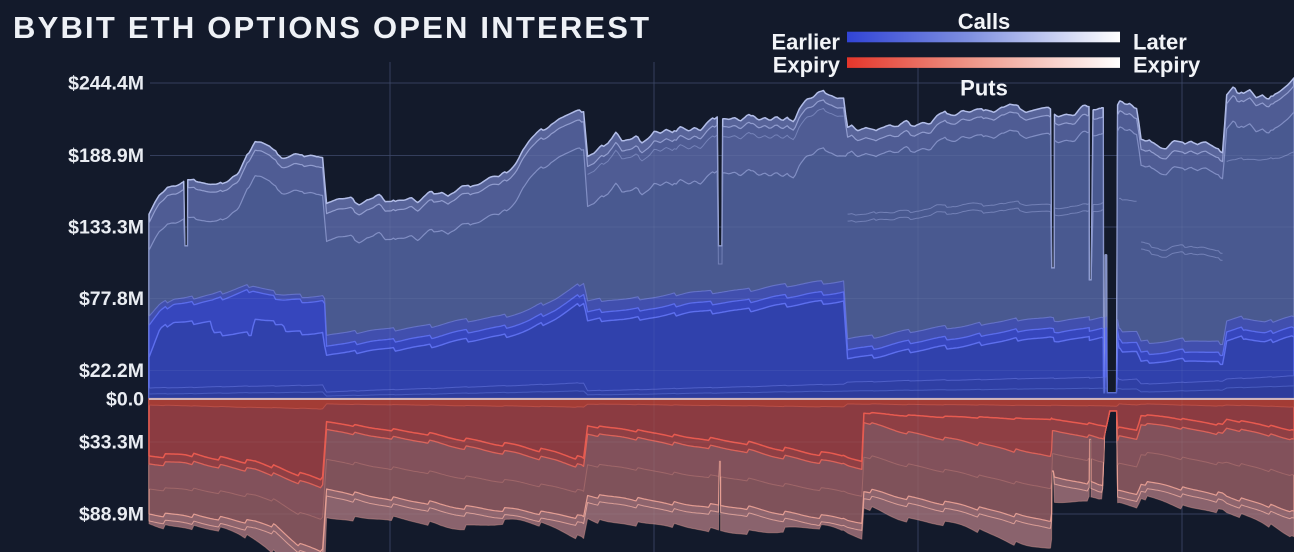 This screenshot has width=1294, height=552. What do you see at coordinates (332, 27) in the screenshot?
I see `svg-text:BYBIT ETH OPTIONS OPEN INTERES: BYBIT ETH OPTIONS OPEN INTEREST` at bounding box center [332, 27].